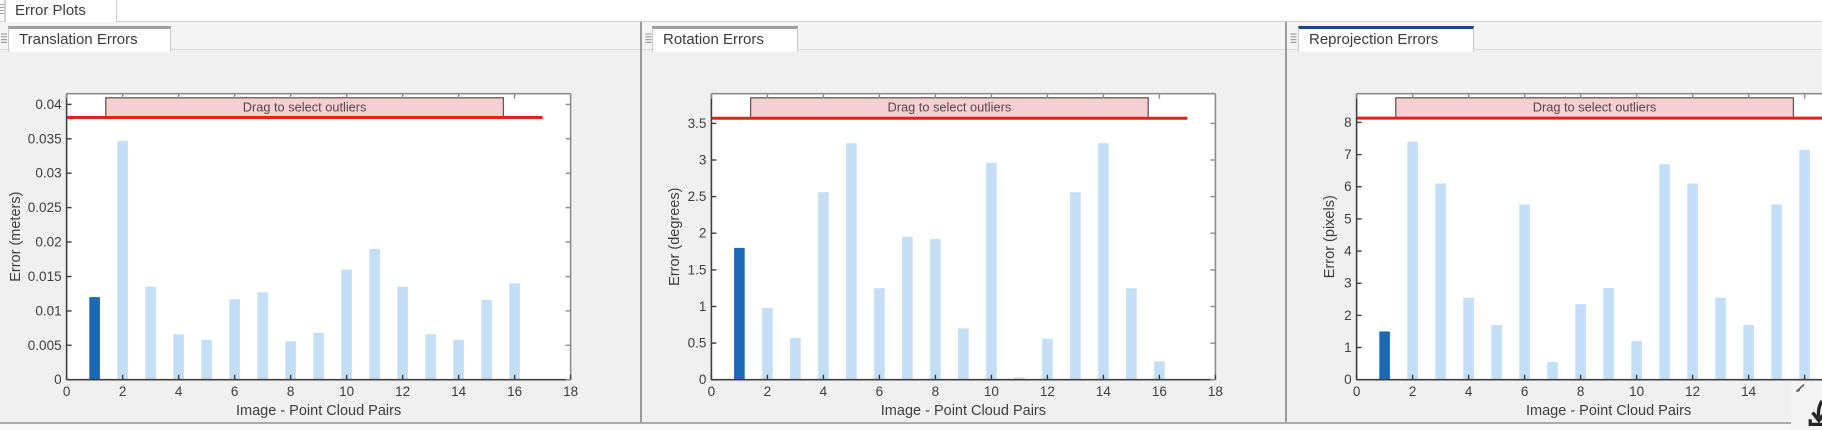 This screenshot has width=1822, height=430. I want to click on svg-text: 7, so click(1348, 154).